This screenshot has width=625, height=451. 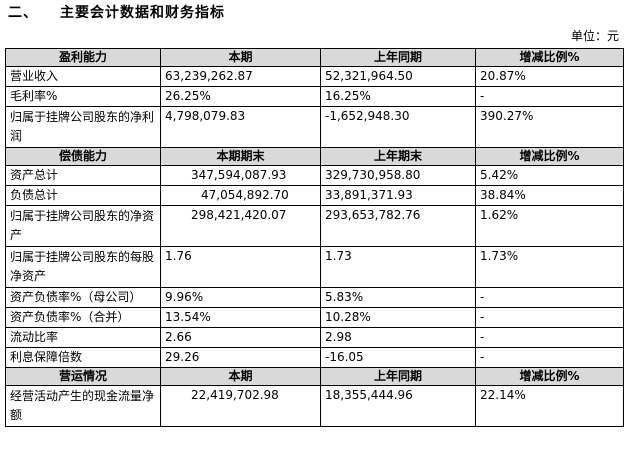 I want to click on current-value: 4,798,079.83, so click(x=240, y=127).